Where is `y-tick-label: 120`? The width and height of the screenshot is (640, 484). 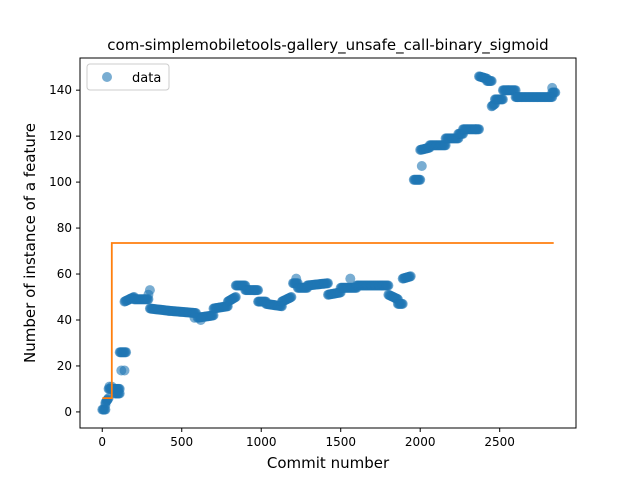
y-tick-label: 120 is located at coordinates (60, 136).